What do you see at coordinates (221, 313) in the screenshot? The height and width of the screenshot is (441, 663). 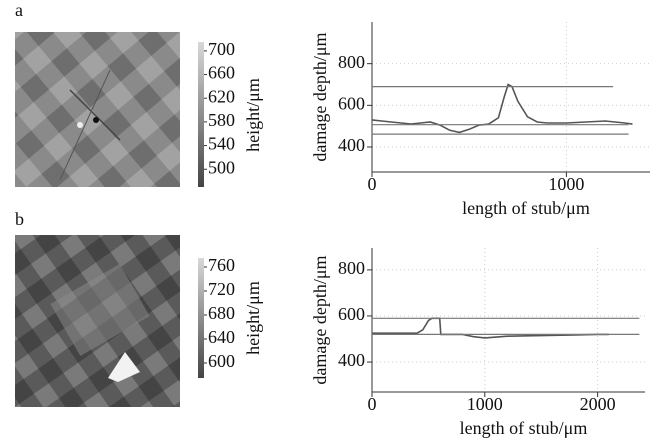 I see `colorbar-tick-label: 680` at bounding box center [221, 313].